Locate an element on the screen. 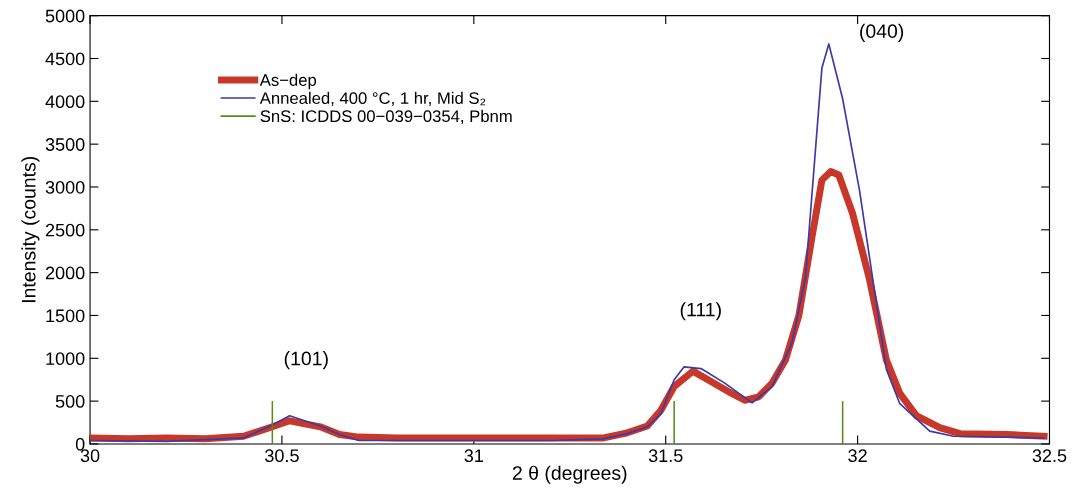 This screenshot has width=1072, height=490. y-tick-label: 500 is located at coordinates (70, 401).